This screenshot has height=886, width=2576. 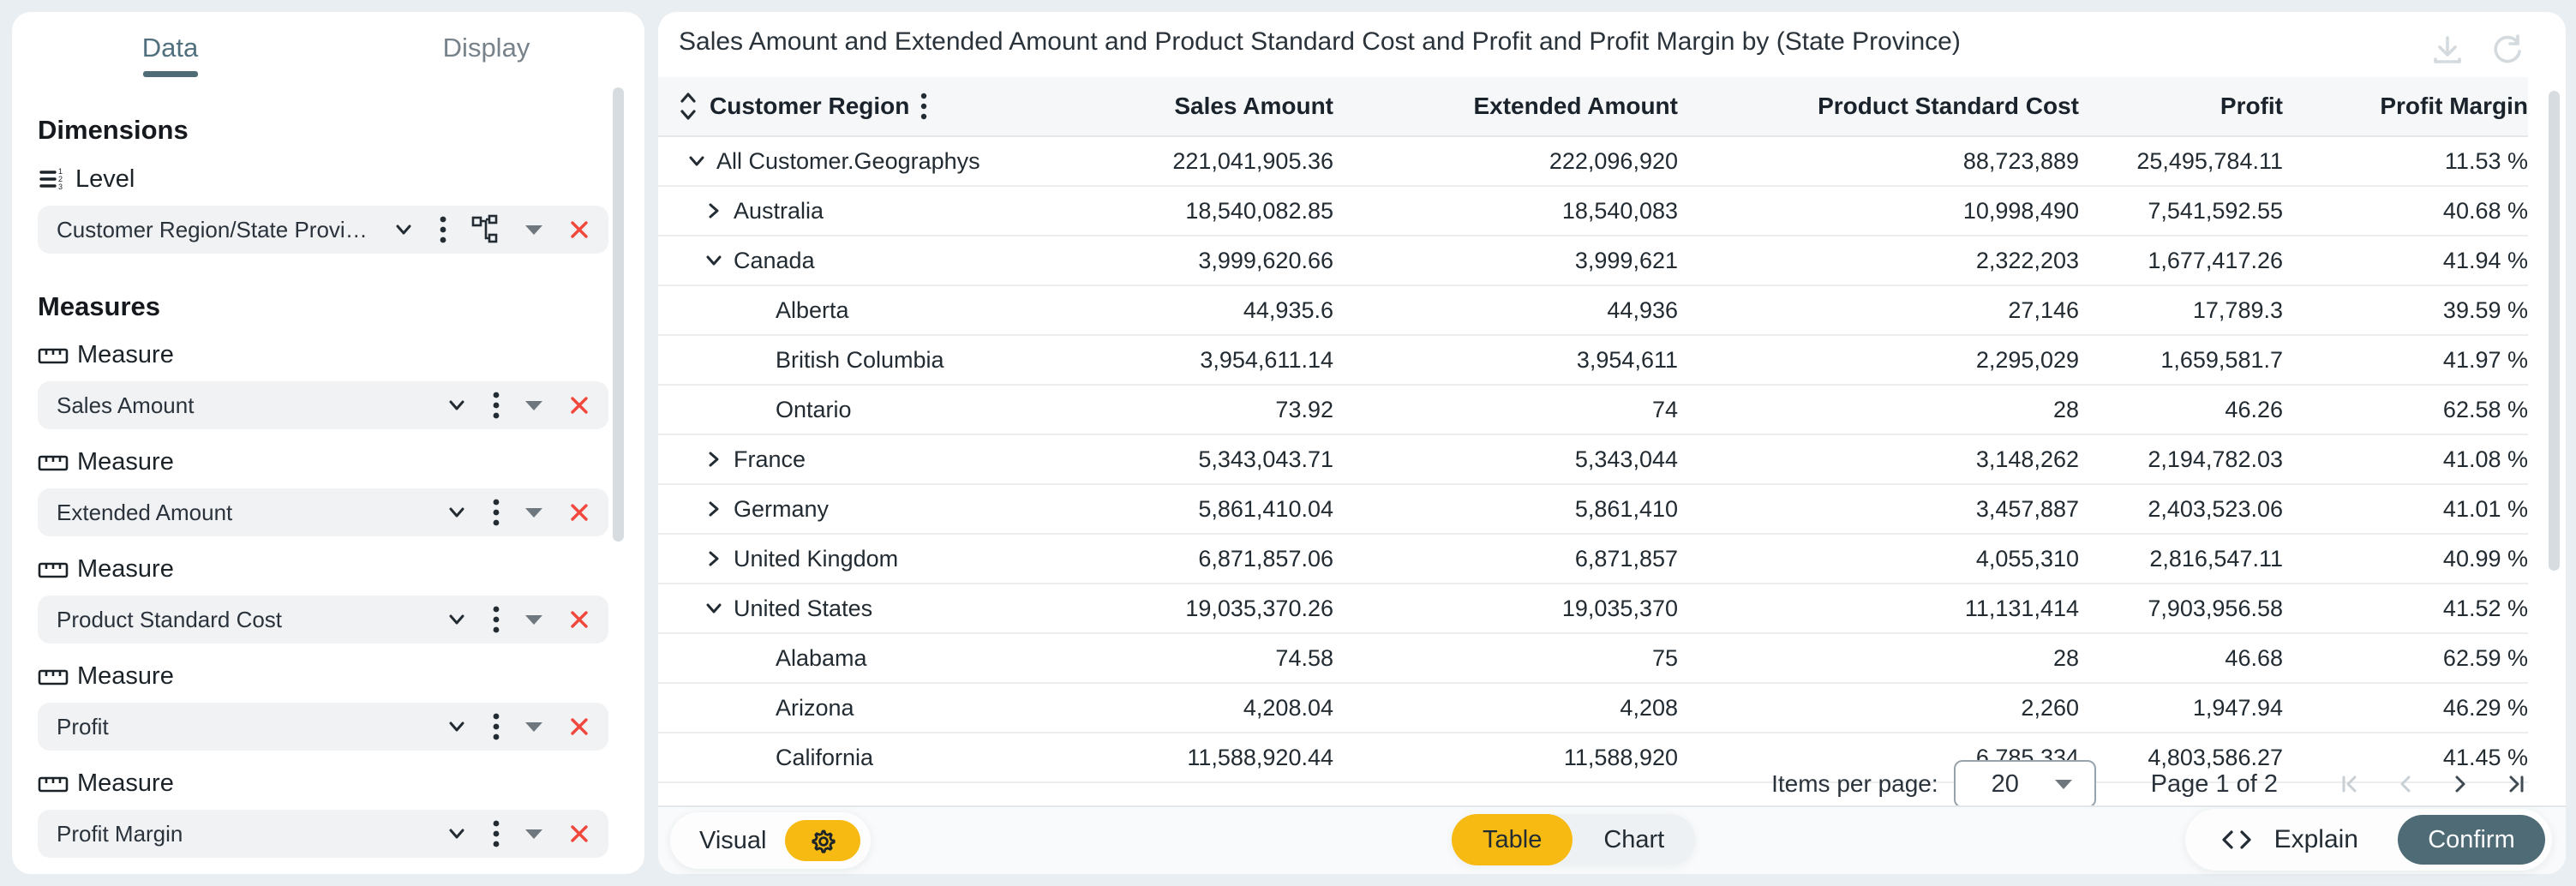 I want to click on tab-display: Display, so click(x=486, y=48).